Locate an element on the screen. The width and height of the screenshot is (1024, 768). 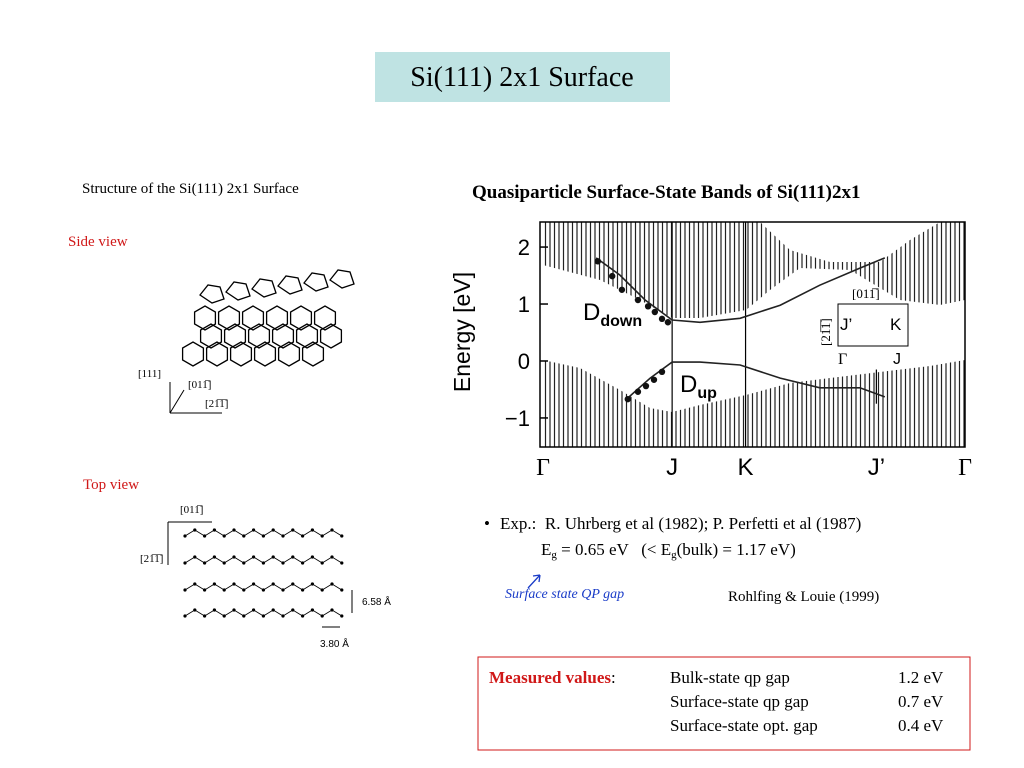
measured-heading: Measured values: is located at coordinates (552, 677).